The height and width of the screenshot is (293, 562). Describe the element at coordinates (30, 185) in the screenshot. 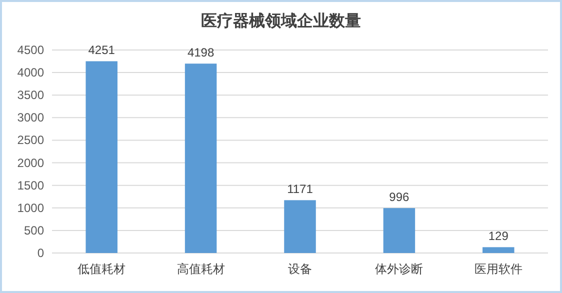

I see `y-tick-label: 1500` at that location.